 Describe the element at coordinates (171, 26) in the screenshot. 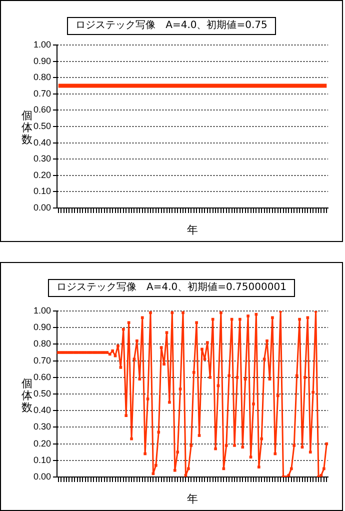

I see `chart-title: ロジステック写像 A=4.0、初期値=0.75` at that location.